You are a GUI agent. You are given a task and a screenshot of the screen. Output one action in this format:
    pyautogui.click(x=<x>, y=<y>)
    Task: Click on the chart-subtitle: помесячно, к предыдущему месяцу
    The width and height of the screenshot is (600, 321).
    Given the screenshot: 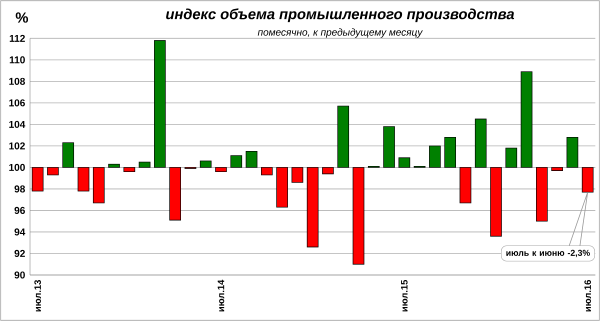 What is the action you would take?
    pyautogui.click(x=340, y=33)
    